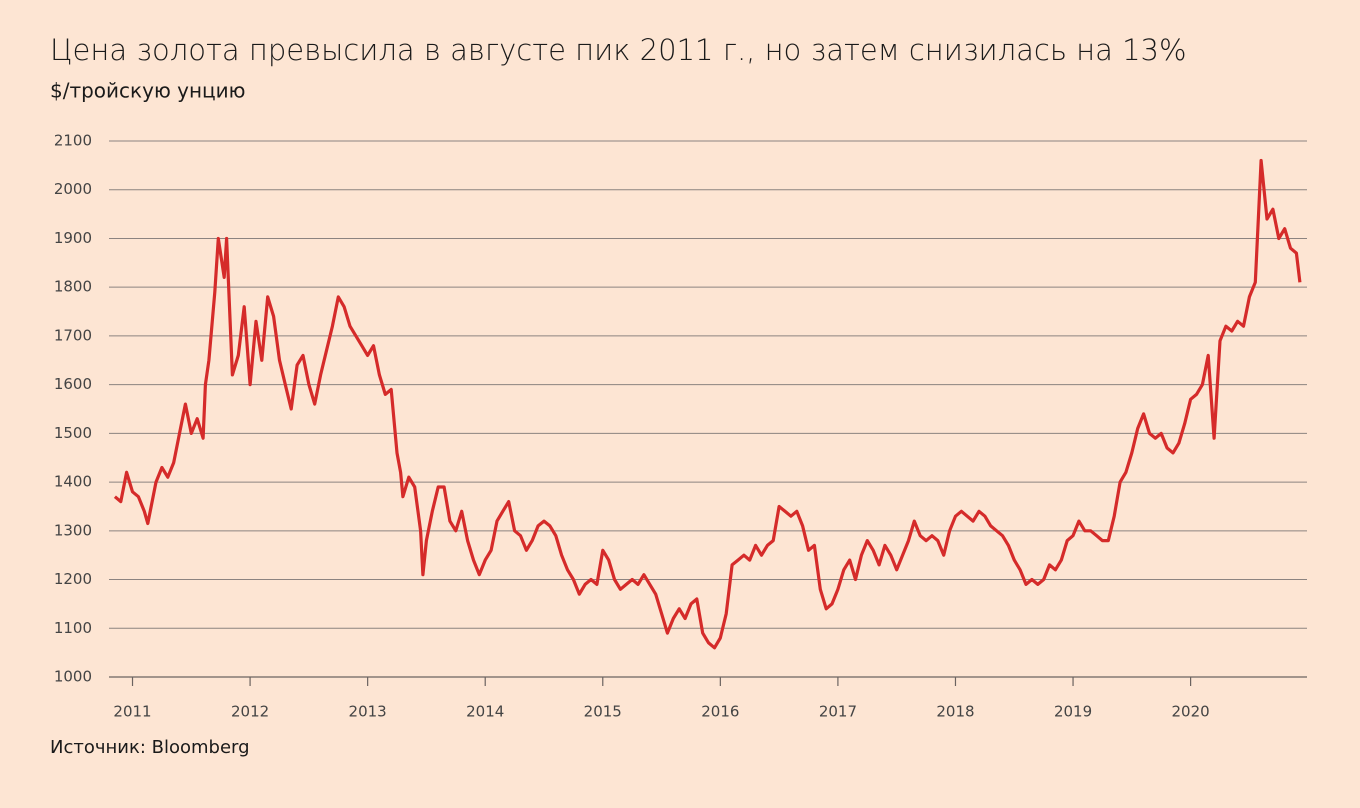  What do you see at coordinates (73, 482) in the screenshot?
I see `y-tick-label: 1400` at bounding box center [73, 482].